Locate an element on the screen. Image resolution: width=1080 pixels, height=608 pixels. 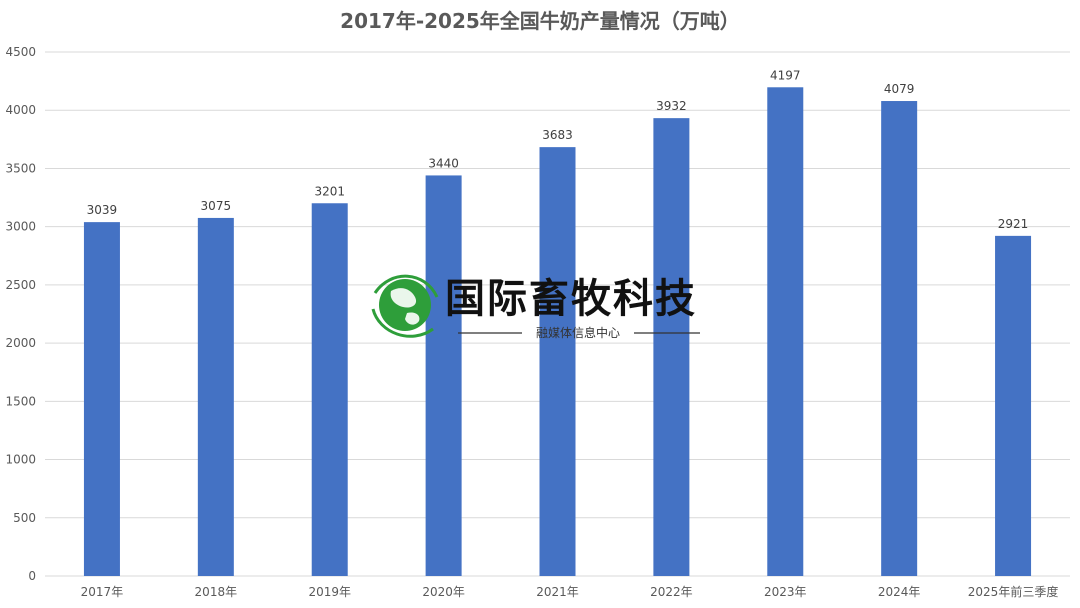
bar-value-label: 4079 is located at coordinates (899, 89).